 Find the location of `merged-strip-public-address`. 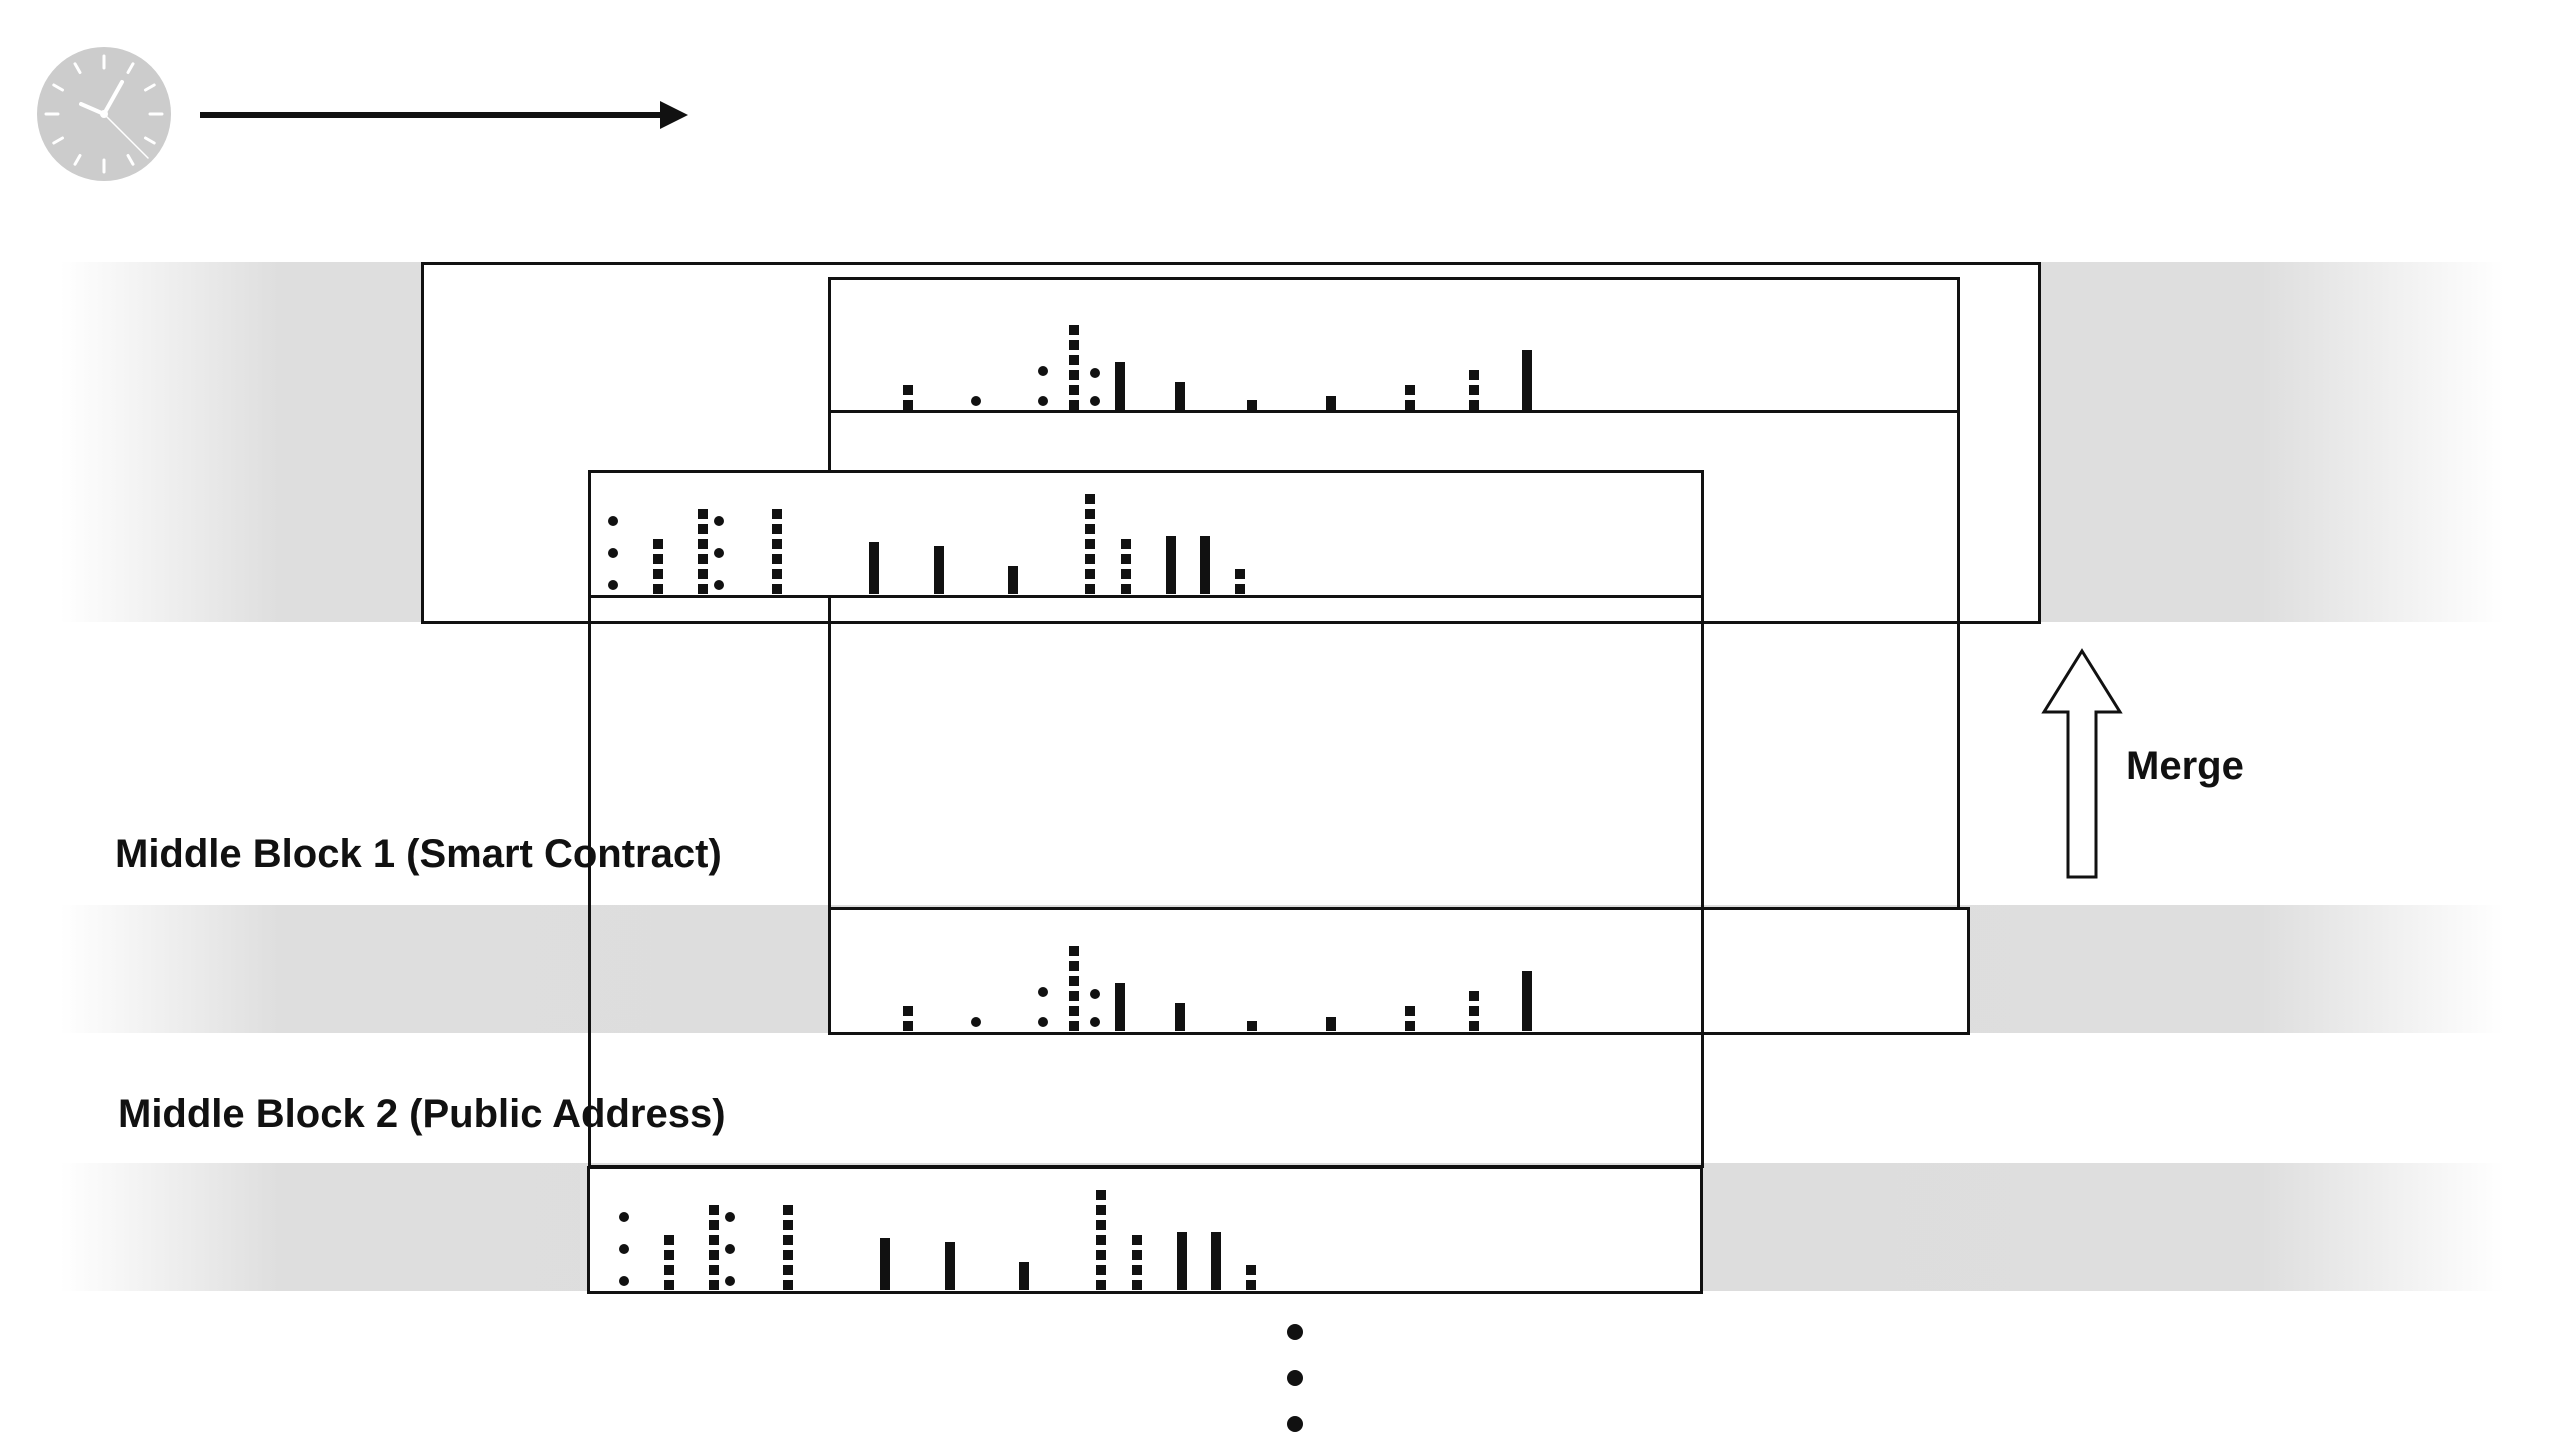

merged-strip-public-address is located at coordinates (1146, 534).